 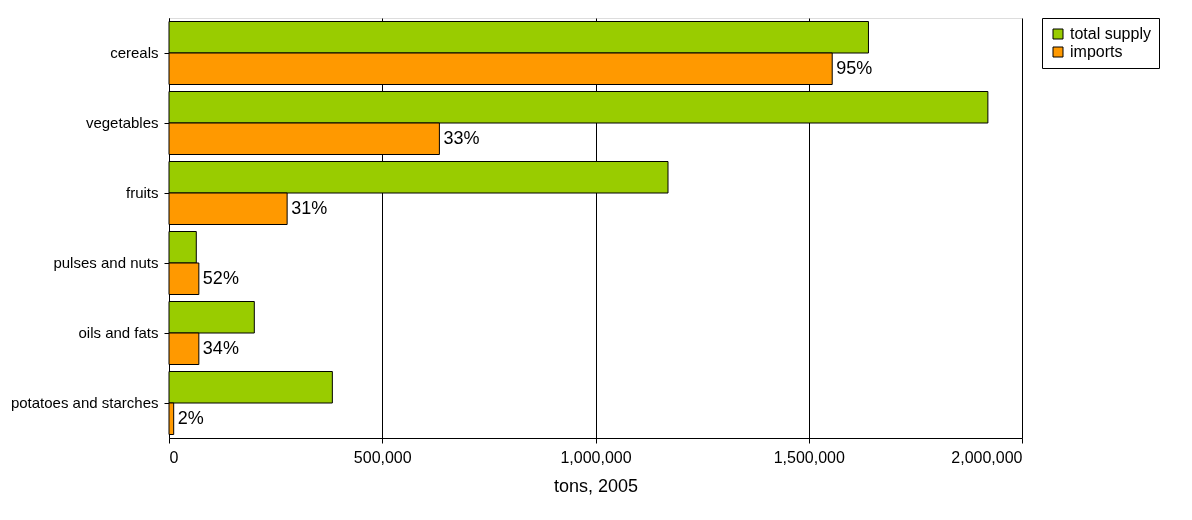 I want to click on y-tick-label: oils and fats, so click(x=118, y=332).